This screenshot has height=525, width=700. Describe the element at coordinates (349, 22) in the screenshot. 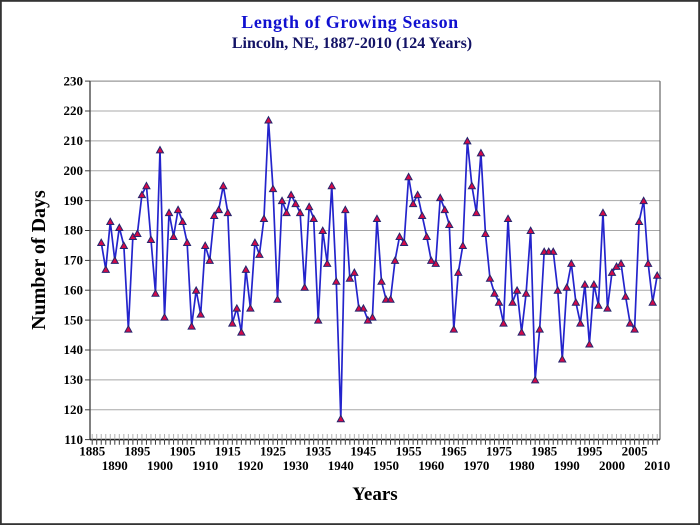

I see `svg-text: Length of Growing Season` at that location.